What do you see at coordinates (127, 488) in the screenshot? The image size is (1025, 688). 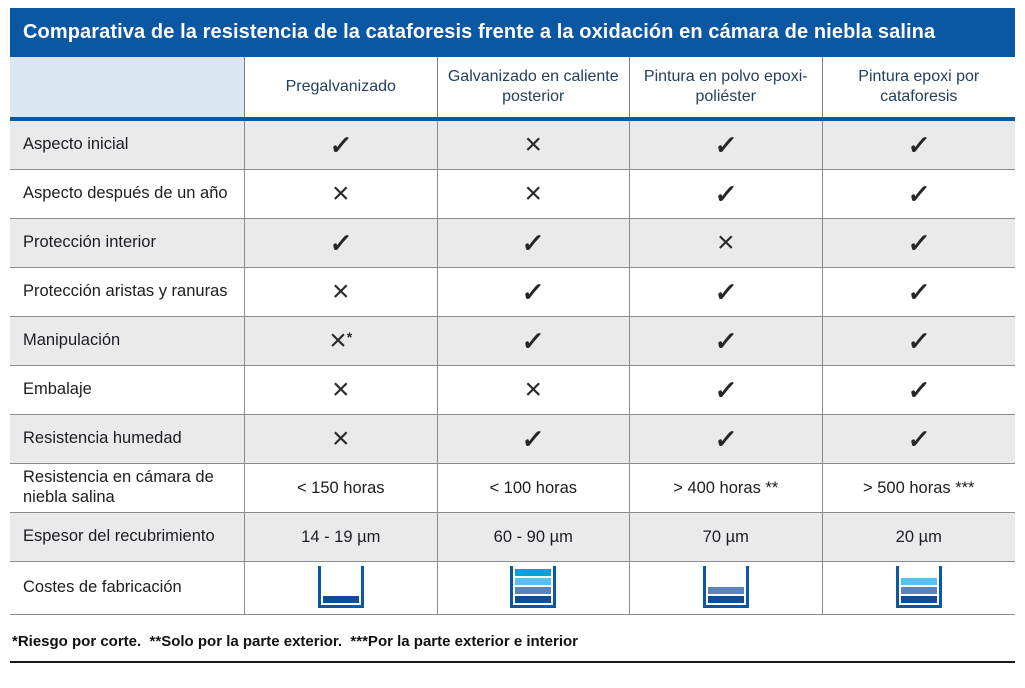 I see `row-label: Resistencia en cámara de niebla salina` at bounding box center [127, 488].